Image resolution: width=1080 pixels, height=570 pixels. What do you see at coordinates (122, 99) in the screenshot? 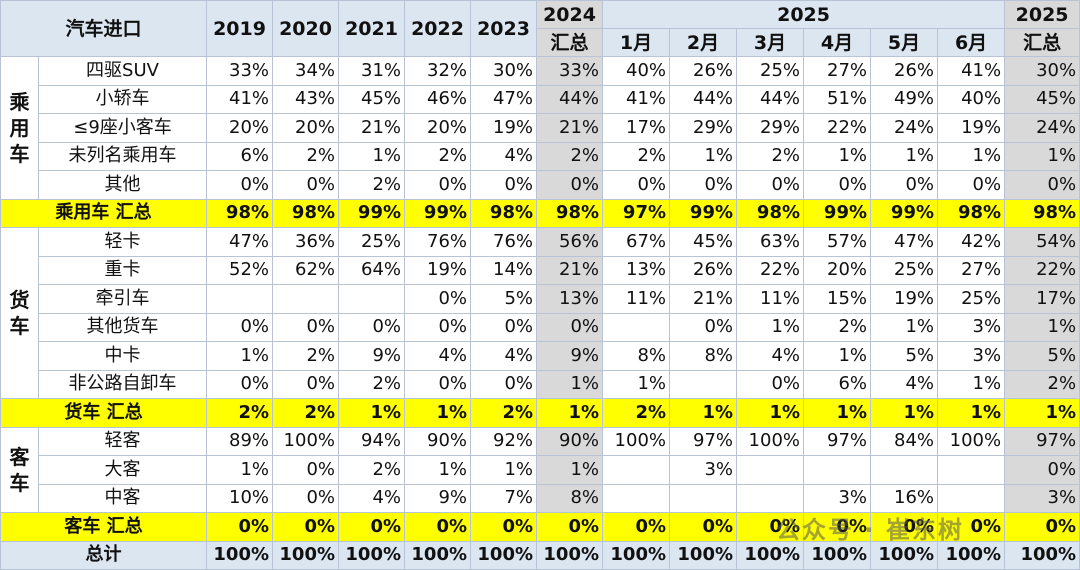
I see `row-name: 小轿车` at bounding box center [122, 99].